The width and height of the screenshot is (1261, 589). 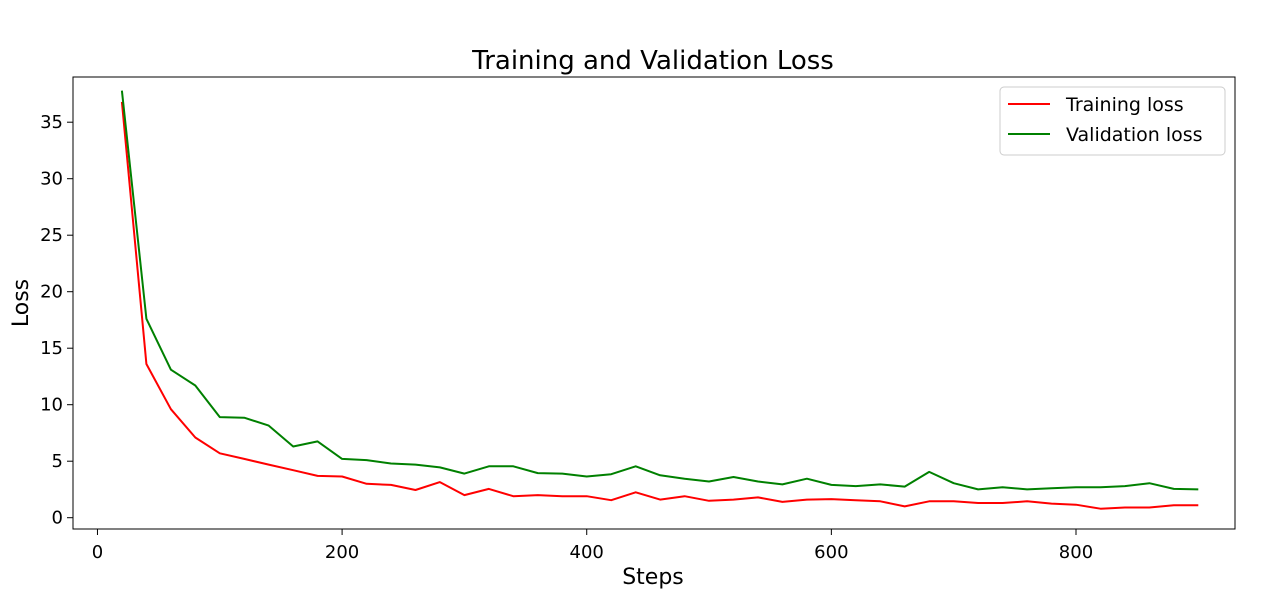 I want to click on x-axis: 0 200 400 600 800, so click(x=592, y=546).